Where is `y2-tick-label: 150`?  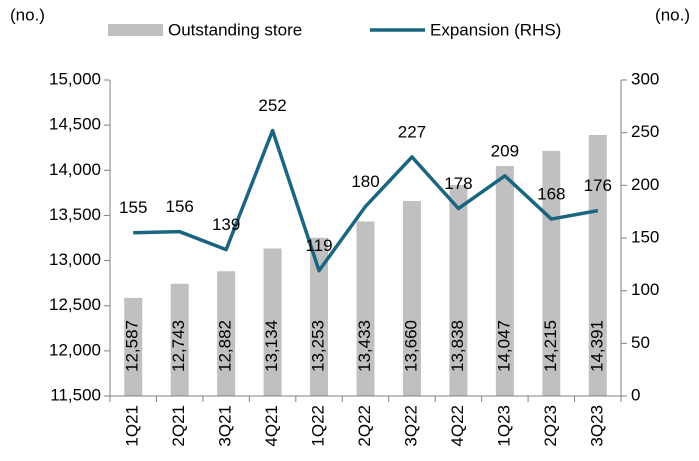
y2-tick-label: 150 is located at coordinates (645, 236).